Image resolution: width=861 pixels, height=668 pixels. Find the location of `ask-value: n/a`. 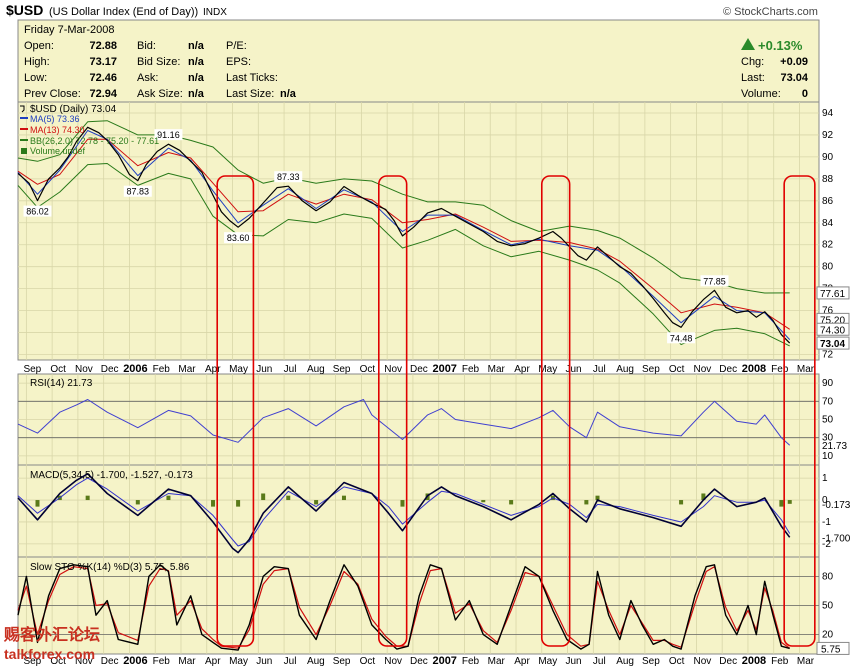

ask-value: n/a is located at coordinates (196, 78).